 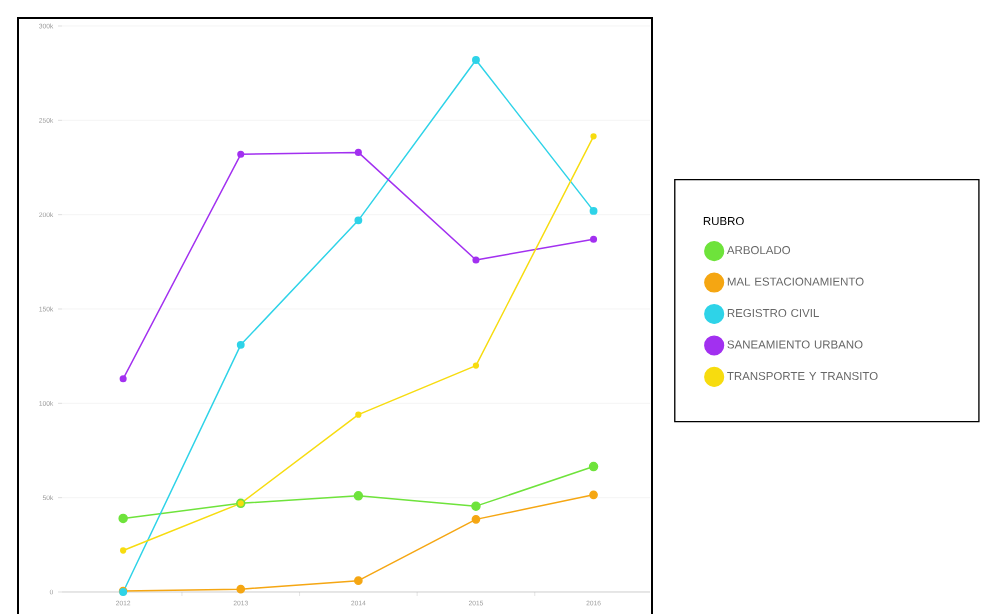 I want to click on legend-label: REGISTRO CIVIL, so click(x=773, y=313).